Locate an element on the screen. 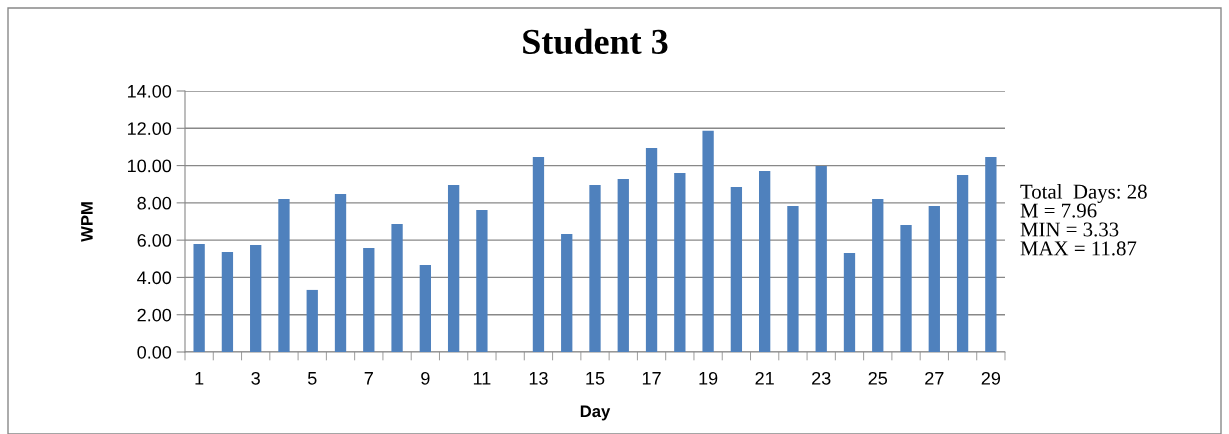 This screenshot has width=1229, height=434. x-tick-label: 13 is located at coordinates (538, 378).